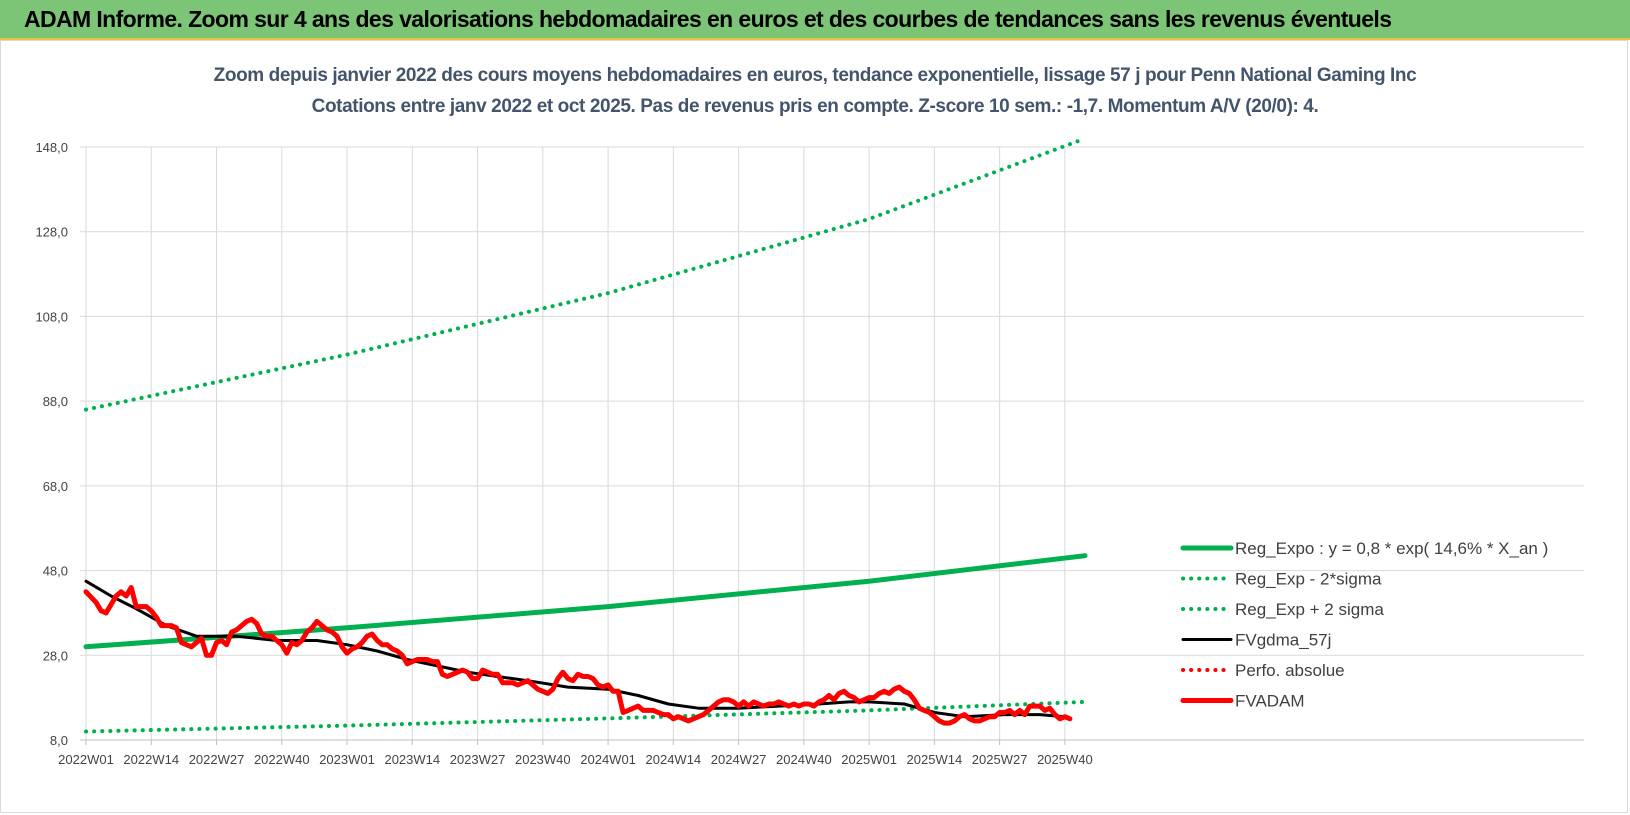 The width and height of the screenshot is (1630, 815). Describe the element at coordinates (55, 486) in the screenshot. I see `y-tick-label: 68,0` at that location.